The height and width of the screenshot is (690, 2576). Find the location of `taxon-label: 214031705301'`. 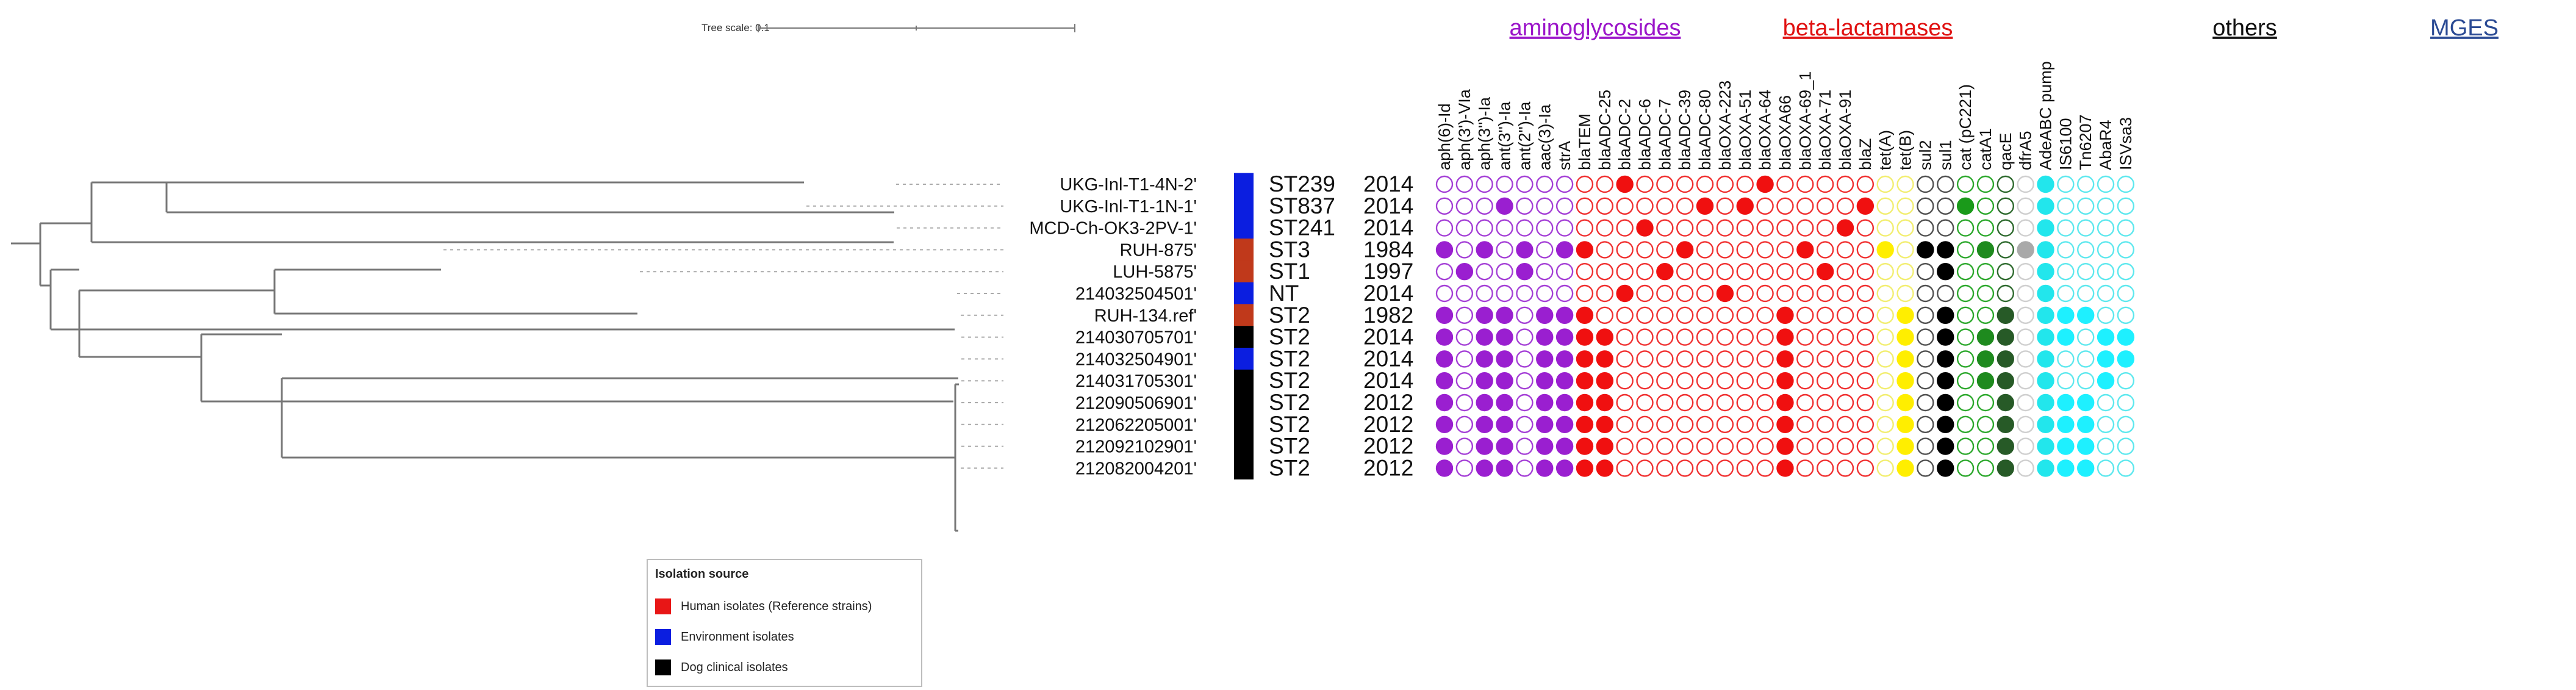

taxon-label: 214031705301' is located at coordinates (1136, 382).